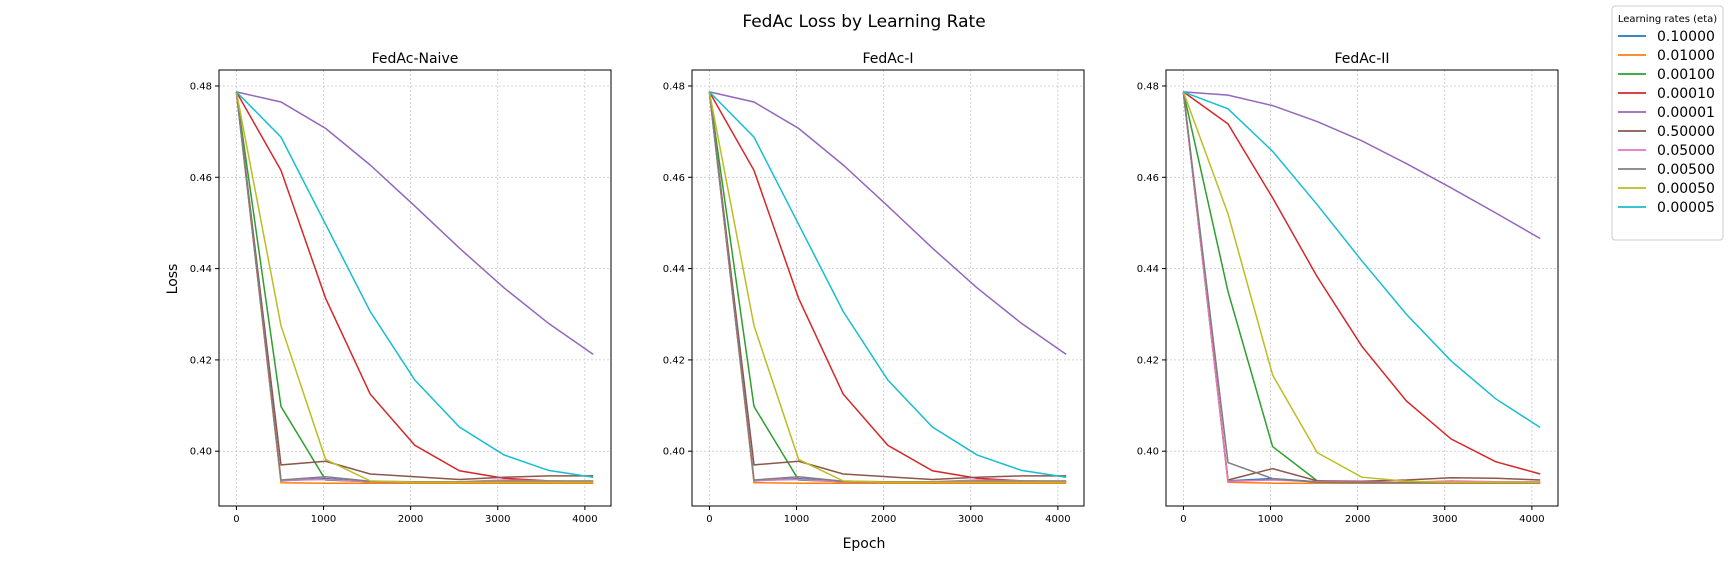 Image resolution: width=1728 pixels, height=576 pixels. I want to click on figure-title: FedAc Loss by Learning Rate, so click(863, 22).